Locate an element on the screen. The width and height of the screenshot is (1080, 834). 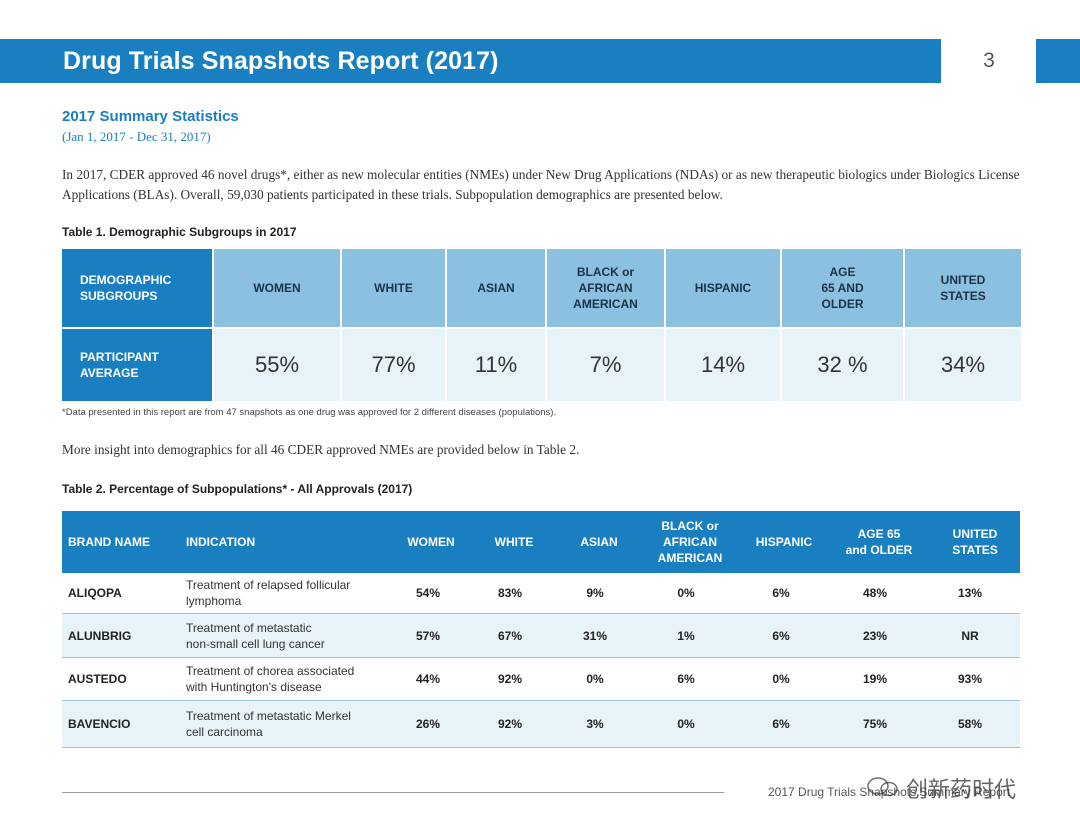
table2-header-cell: INDICATION is located at coordinates (221, 542).